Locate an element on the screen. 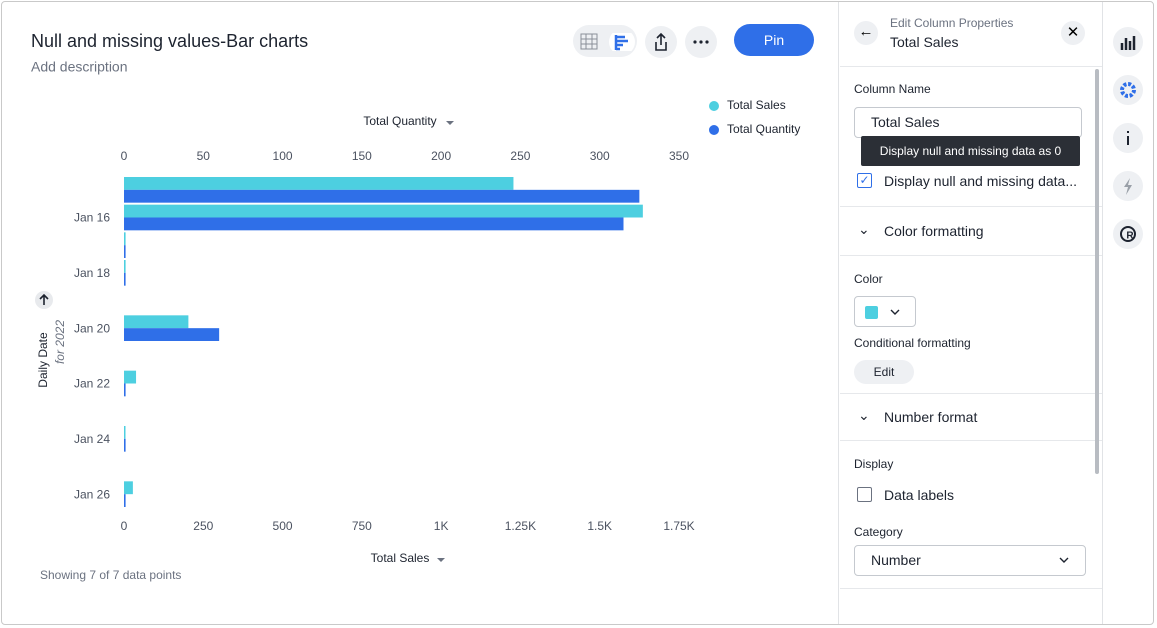  y-tick-label: Jan 18 is located at coordinates (92, 273).